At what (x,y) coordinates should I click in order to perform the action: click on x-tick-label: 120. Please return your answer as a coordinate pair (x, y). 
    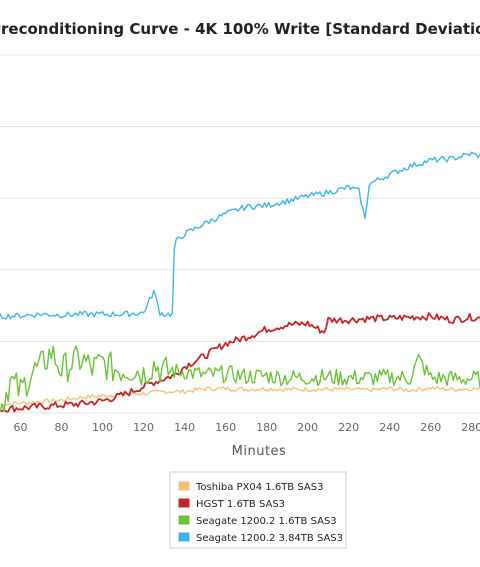
    Looking at the image, I should click on (143, 427).